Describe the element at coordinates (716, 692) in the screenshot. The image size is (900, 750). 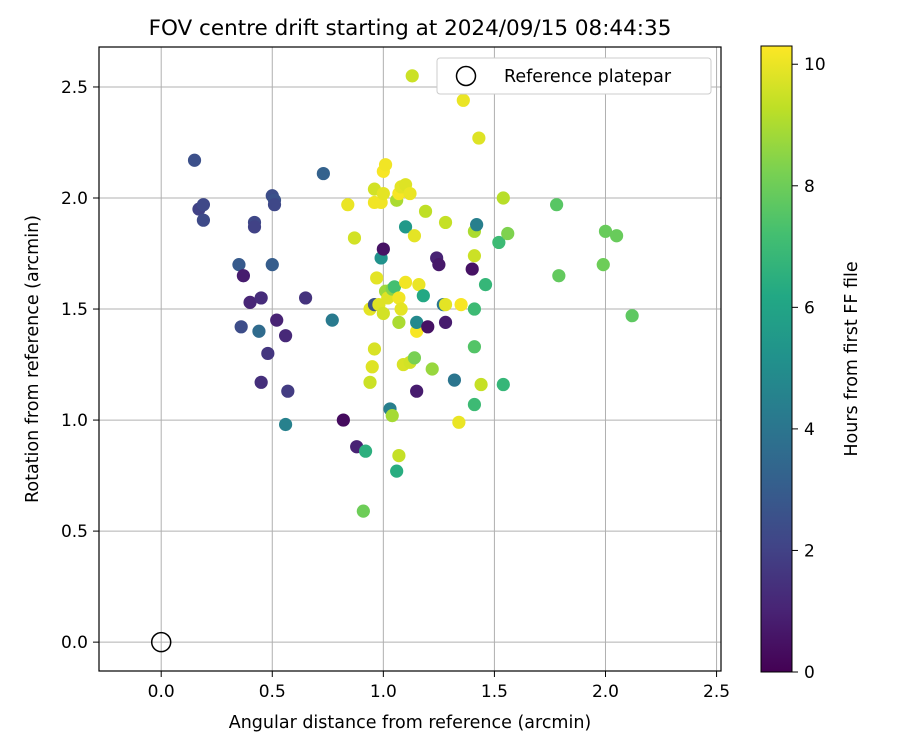
I see `x-tick-label-5: 2.5` at that location.